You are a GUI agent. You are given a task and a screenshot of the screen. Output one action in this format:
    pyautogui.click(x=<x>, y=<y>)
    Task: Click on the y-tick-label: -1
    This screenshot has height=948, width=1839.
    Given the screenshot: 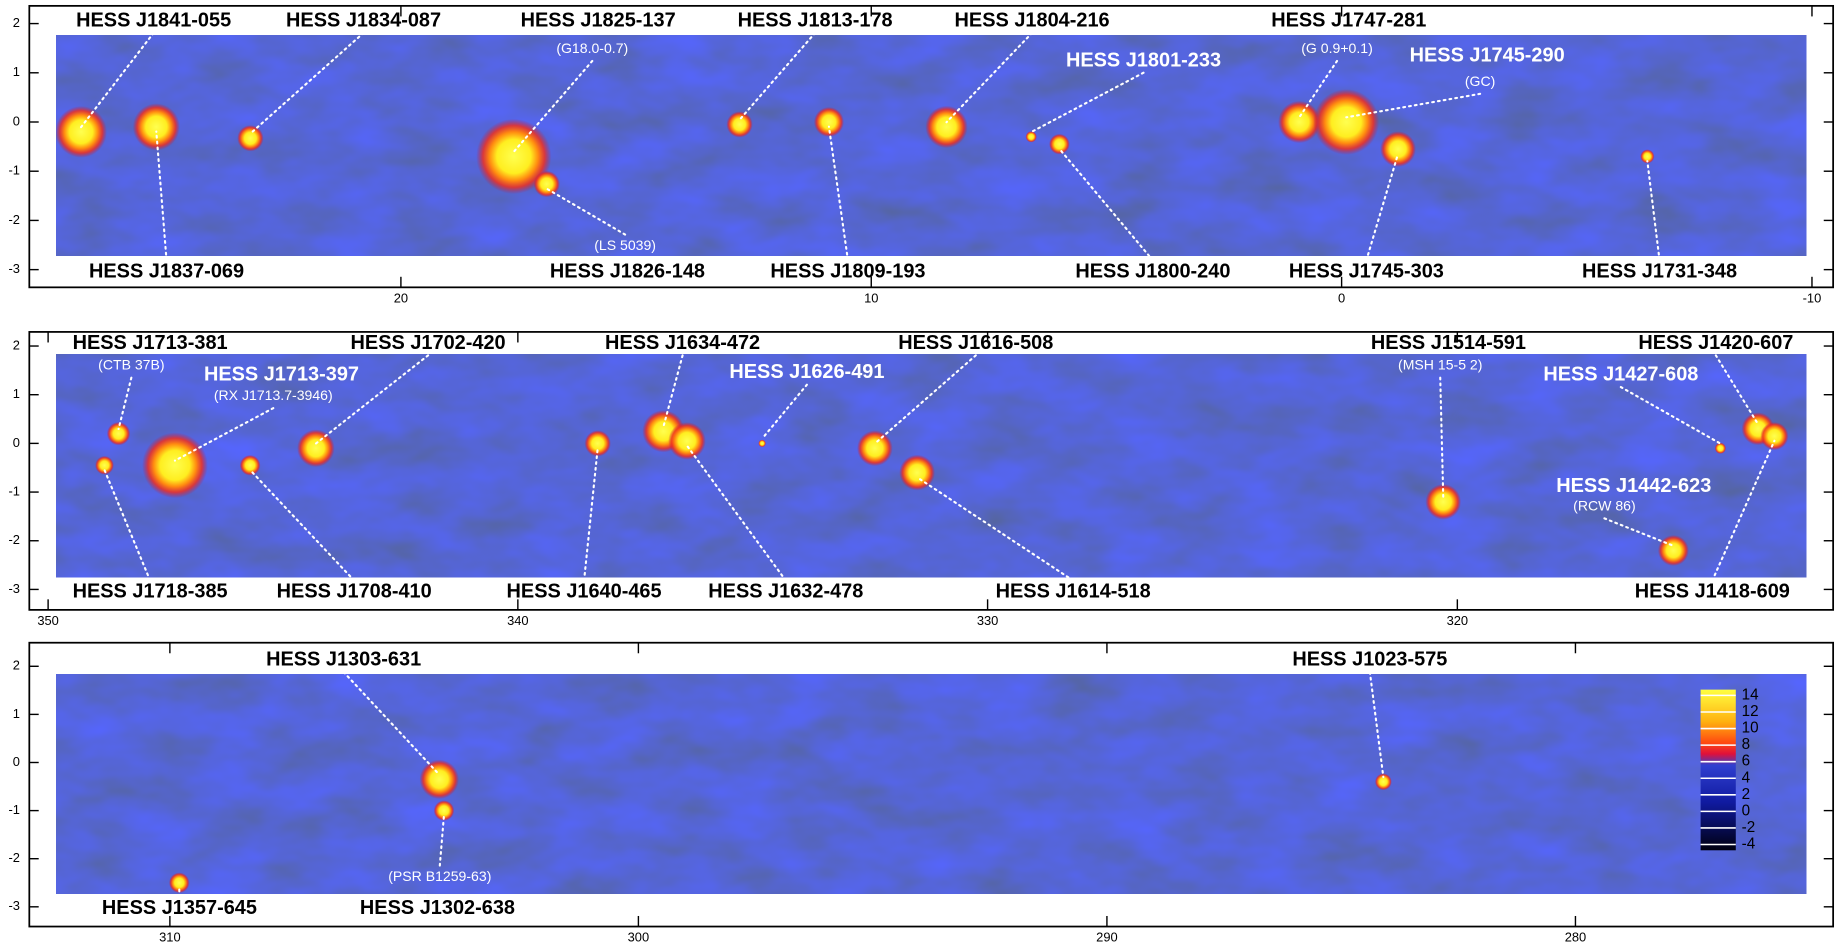 What is the action you would take?
    pyautogui.click(x=13, y=170)
    